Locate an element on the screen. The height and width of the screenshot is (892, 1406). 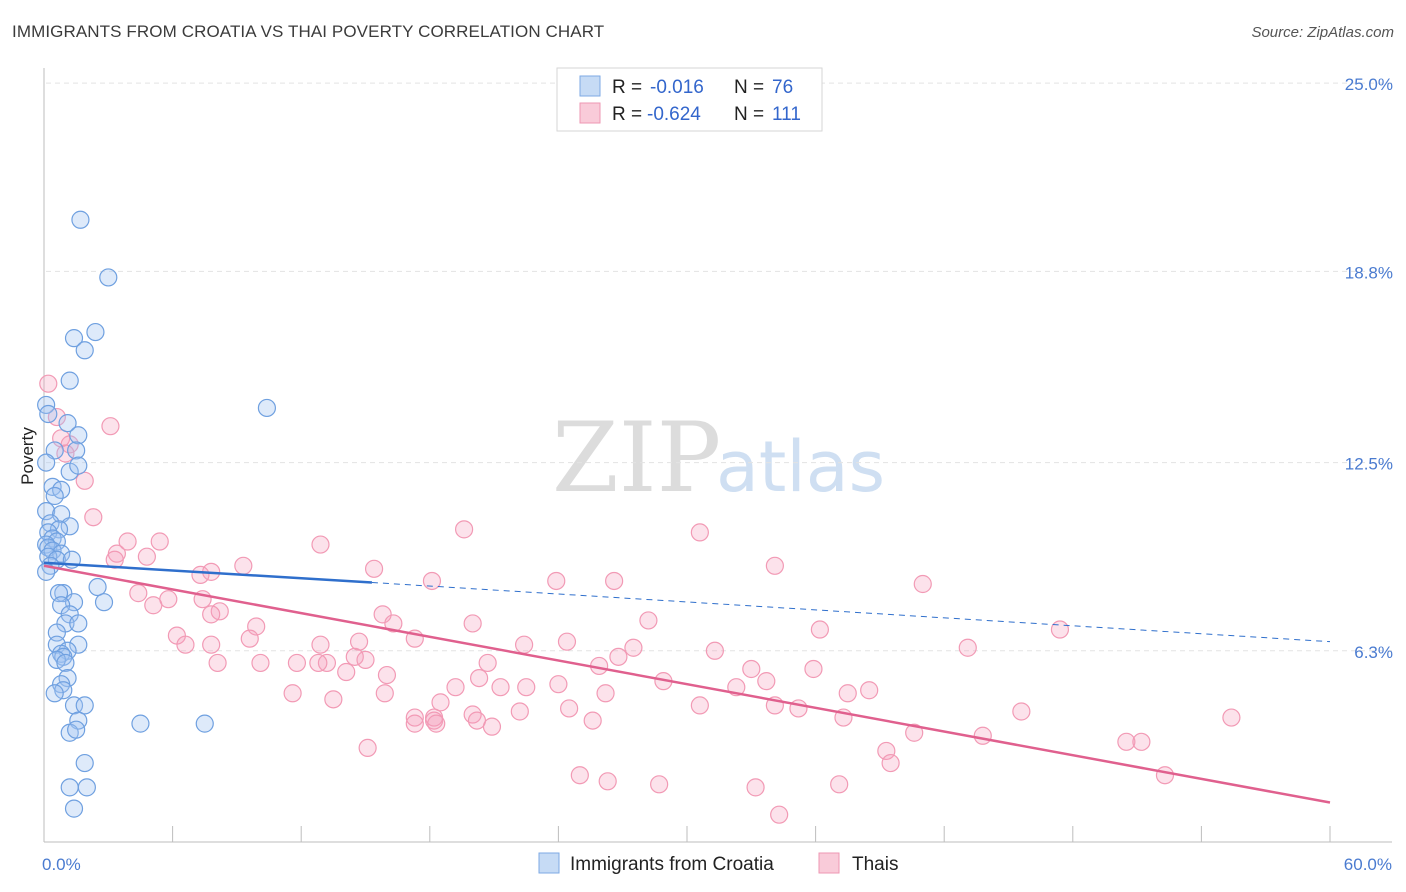
trend-line-croatia-extension is located at coordinates (851, 612).